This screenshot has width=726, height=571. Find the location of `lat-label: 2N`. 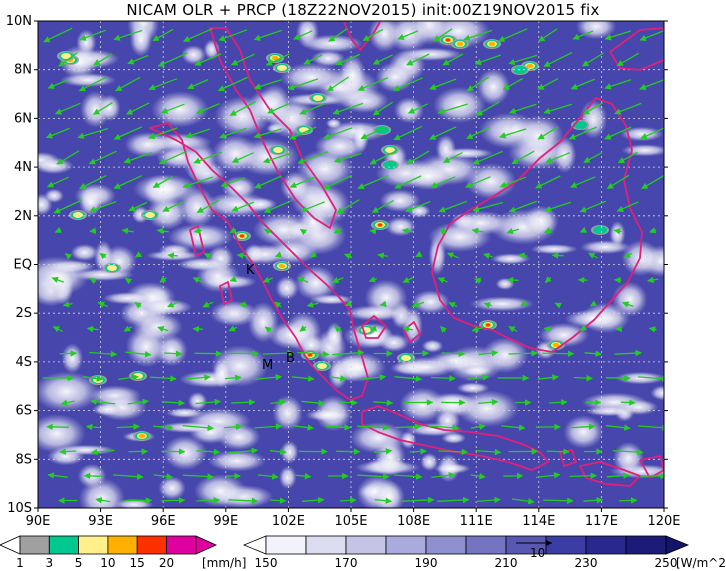

lat-label: 2N is located at coordinates (23, 216).